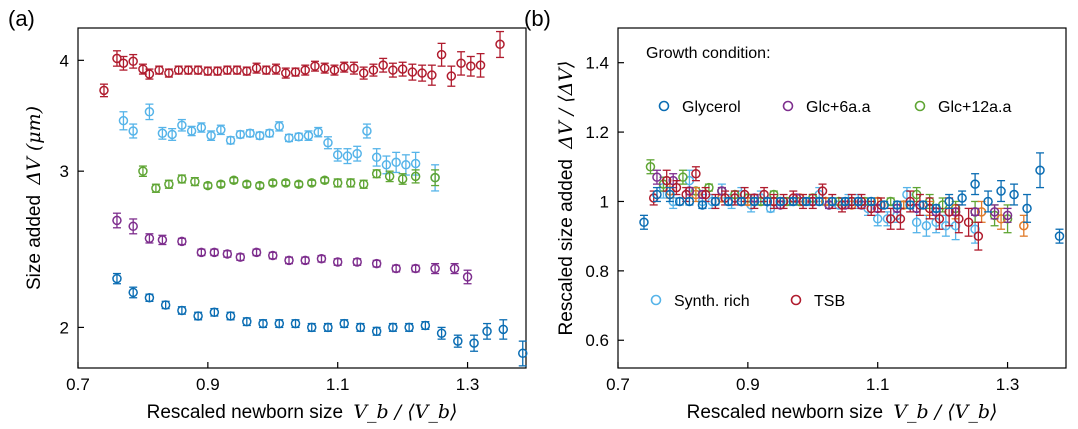  What do you see at coordinates (700, 301) in the screenshot?
I see `legend-item: Synth. rich` at bounding box center [700, 301].